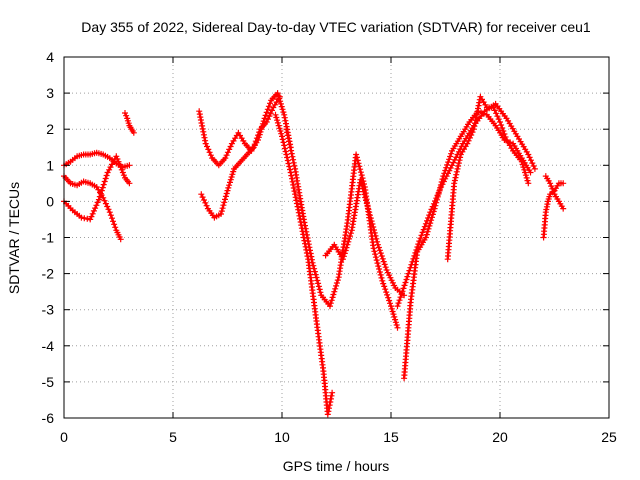 This screenshot has width=640, height=480. What do you see at coordinates (48, 274) in the screenshot?
I see `y-tick-label: -2` at bounding box center [48, 274].